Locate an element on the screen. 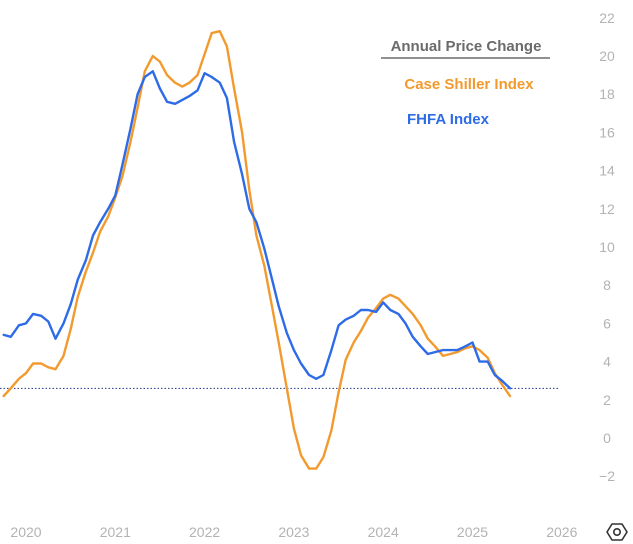 The height and width of the screenshot is (544, 633). x-tick-label: 2022 is located at coordinates (204, 532).